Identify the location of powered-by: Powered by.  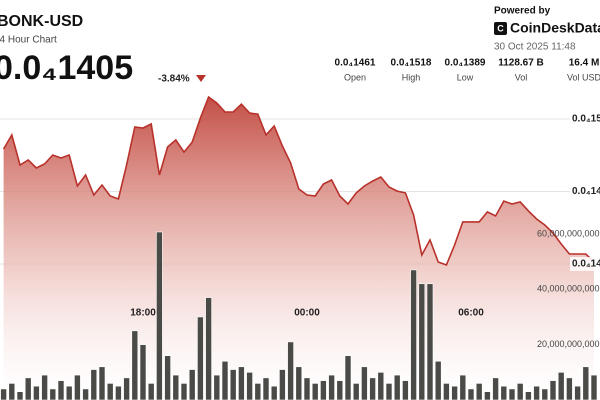
(522, 11).